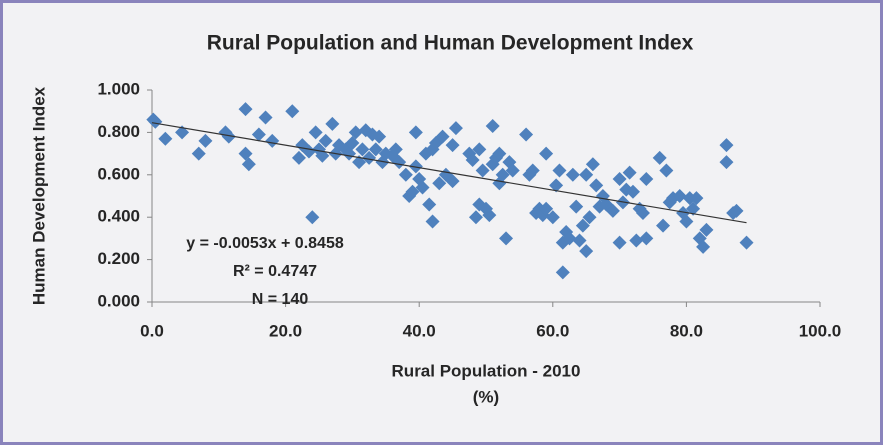 This screenshot has height=446, width=884. Describe the element at coordinates (265, 243) in the screenshot. I see `annotation: y = -0.0053x + 0.8458` at that location.